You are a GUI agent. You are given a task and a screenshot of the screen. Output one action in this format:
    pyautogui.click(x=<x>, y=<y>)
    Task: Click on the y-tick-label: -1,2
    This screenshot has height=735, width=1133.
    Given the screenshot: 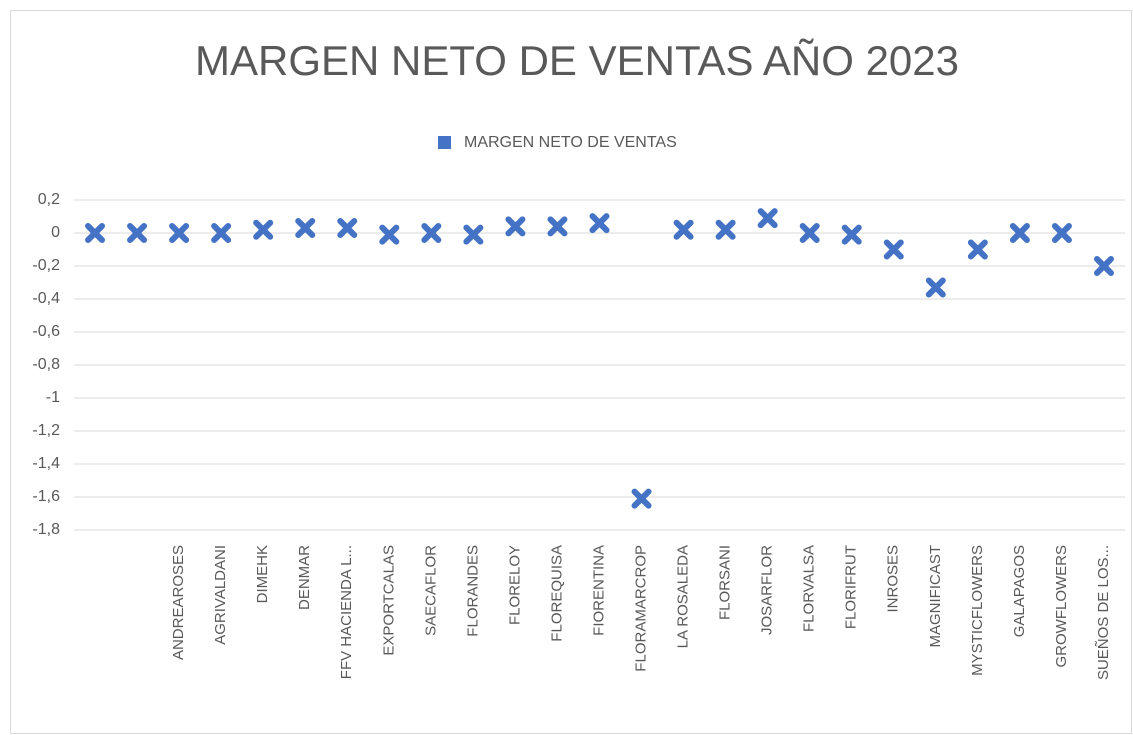 What is the action you would take?
    pyautogui.click(x=46, y=430)
    